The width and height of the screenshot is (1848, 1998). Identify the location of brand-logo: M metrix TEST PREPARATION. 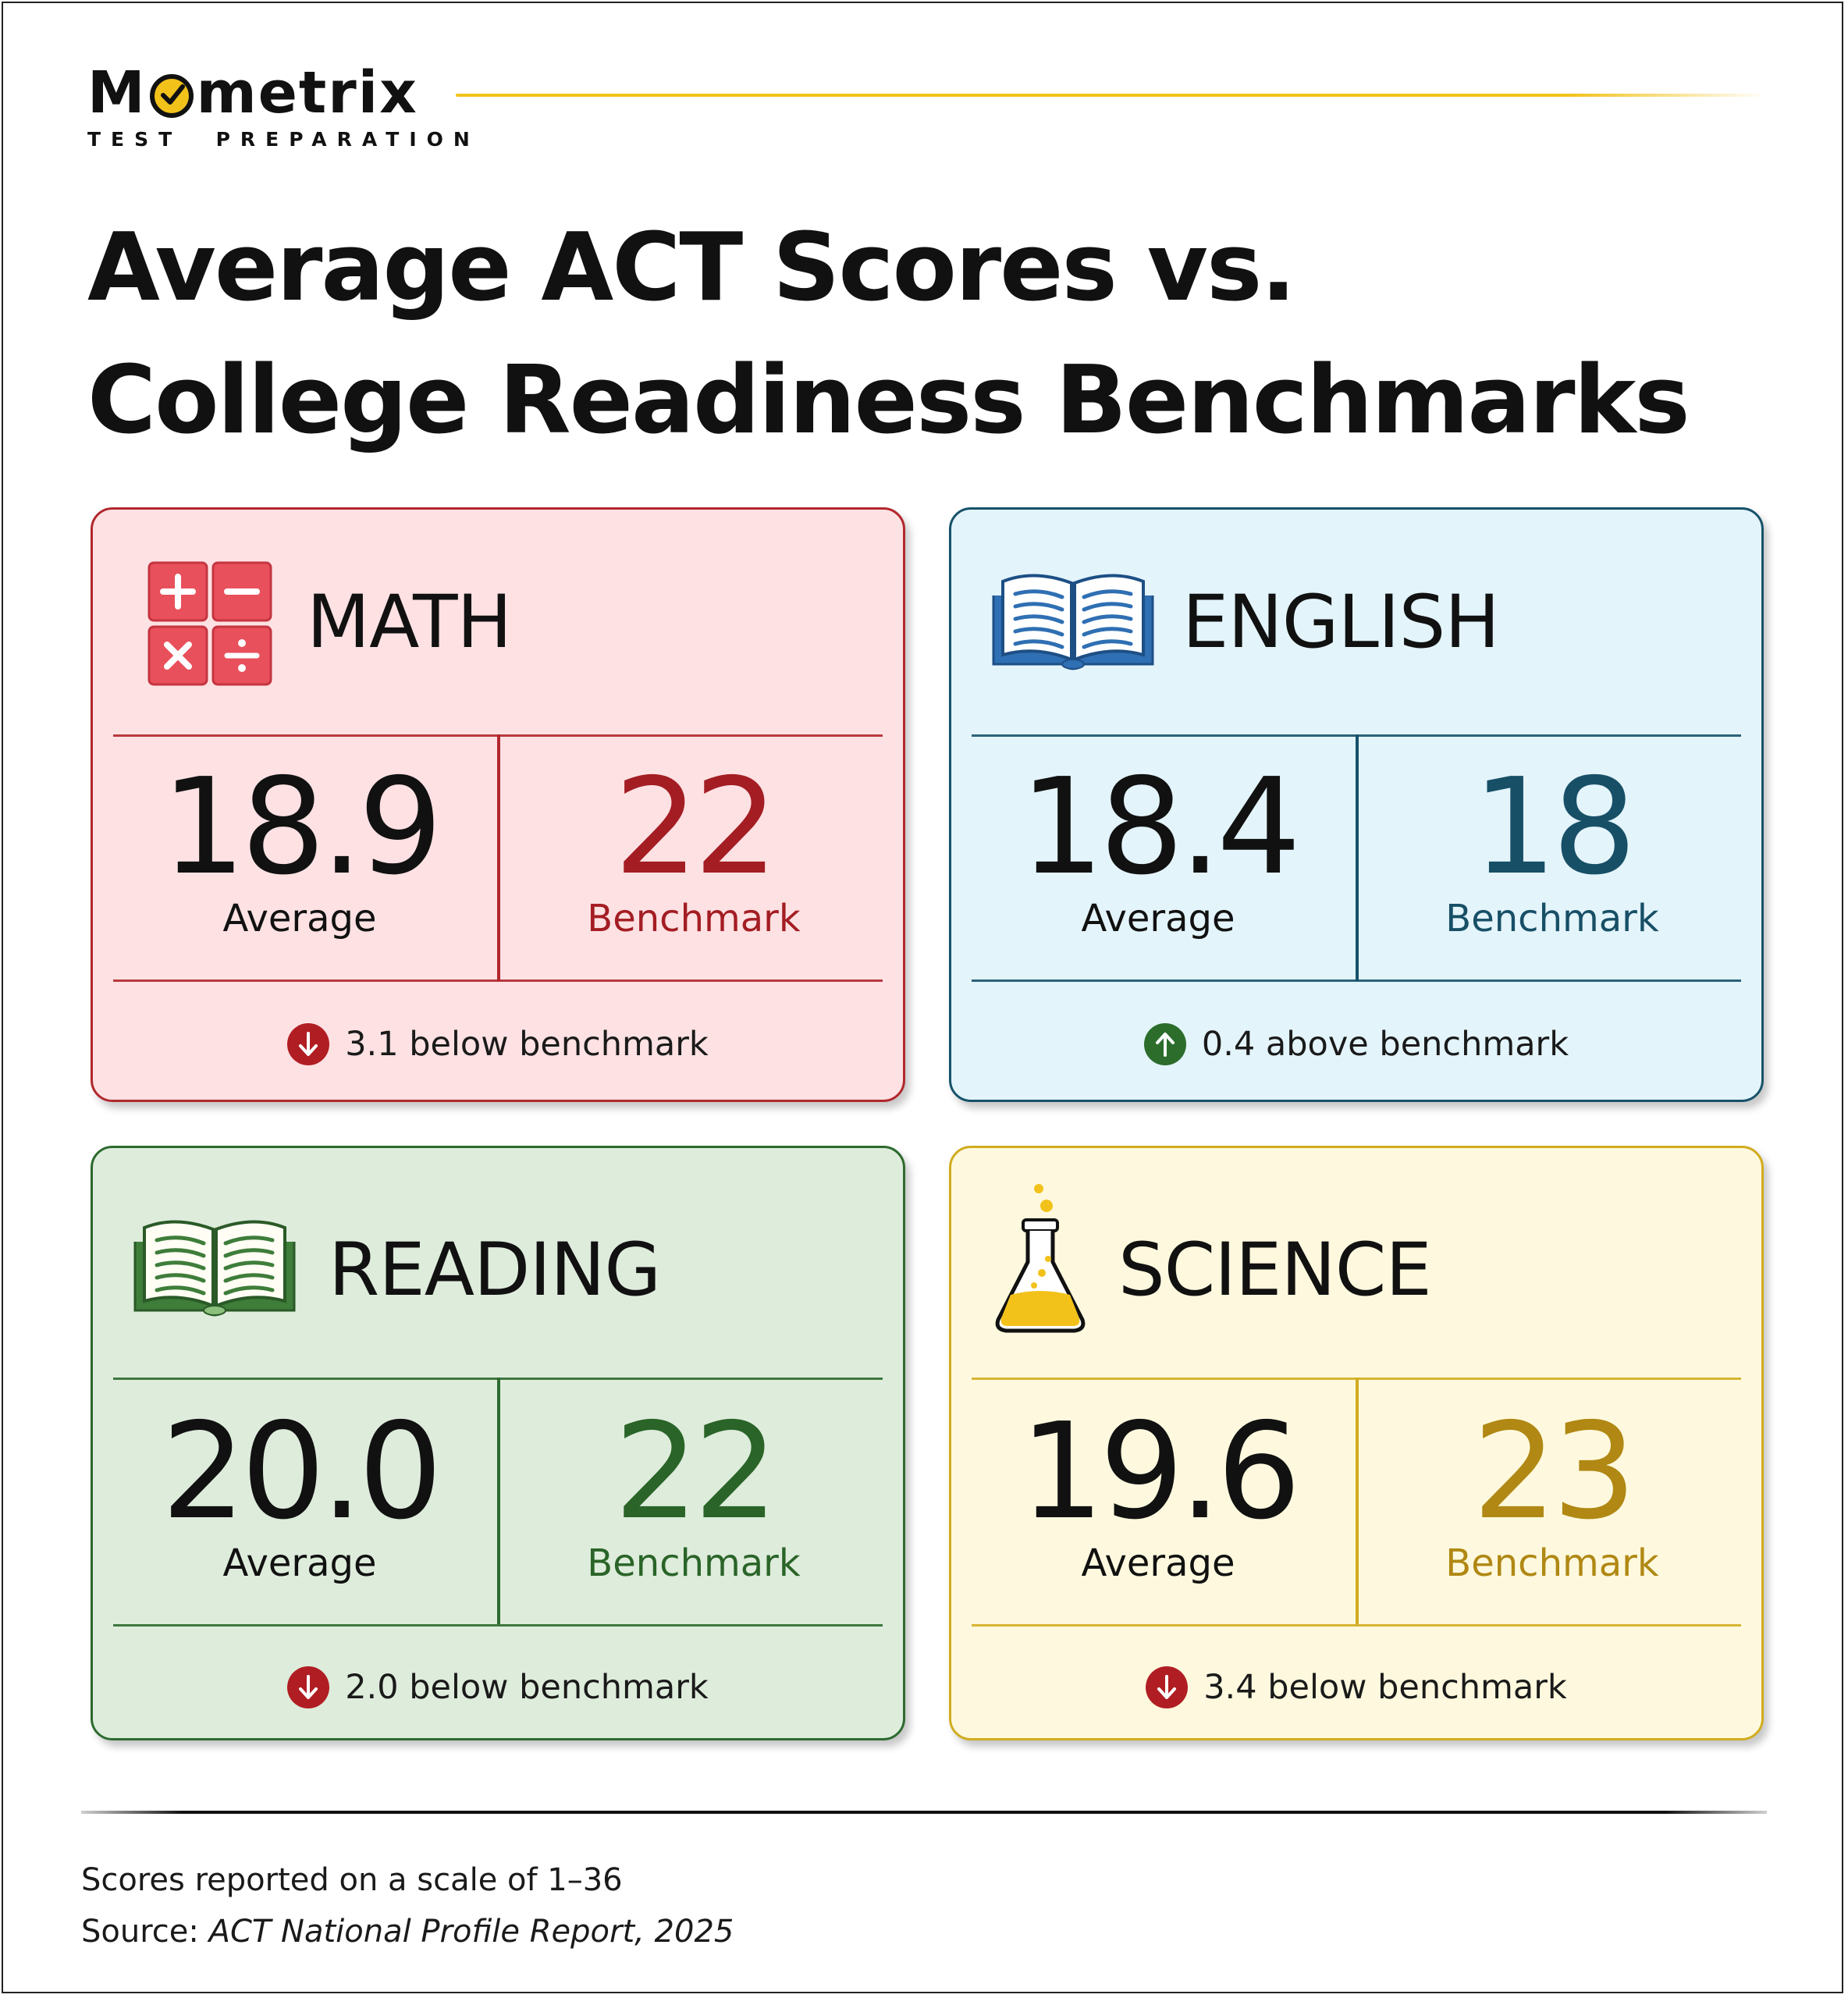
(283, 108).